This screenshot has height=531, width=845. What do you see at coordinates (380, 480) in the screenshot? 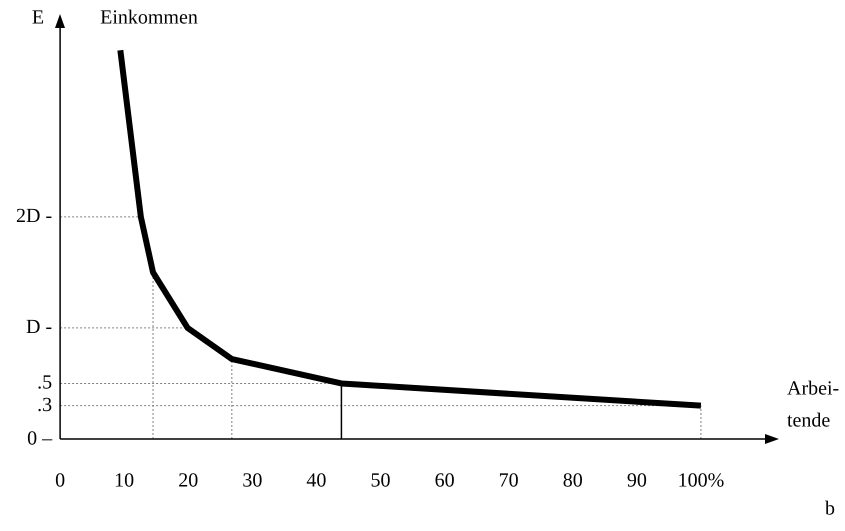
I see `x-tick-label: 50` at bounding box center [380, 480].